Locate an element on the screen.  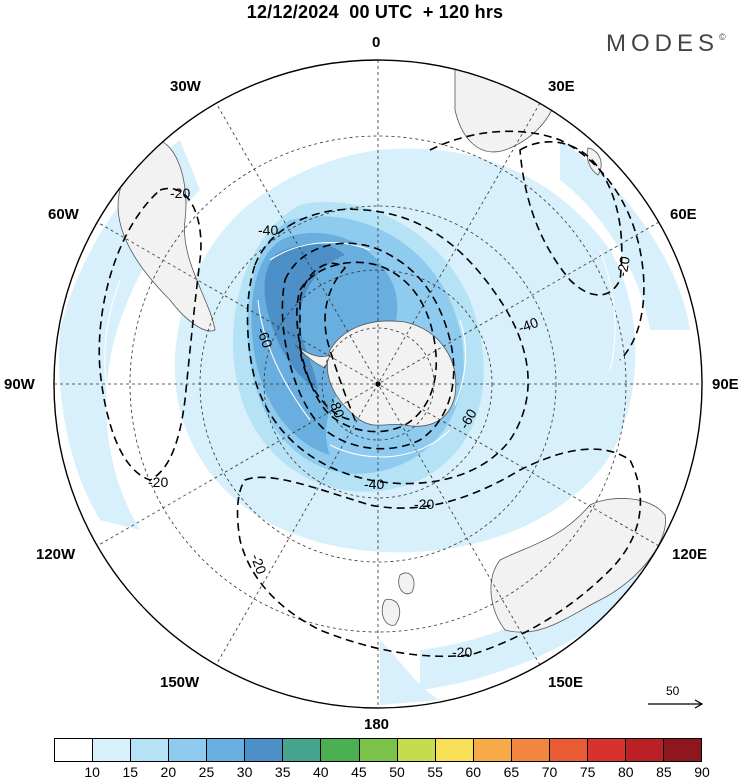
colorbar-tick-label: 40 is located at coordinates (321, 772).